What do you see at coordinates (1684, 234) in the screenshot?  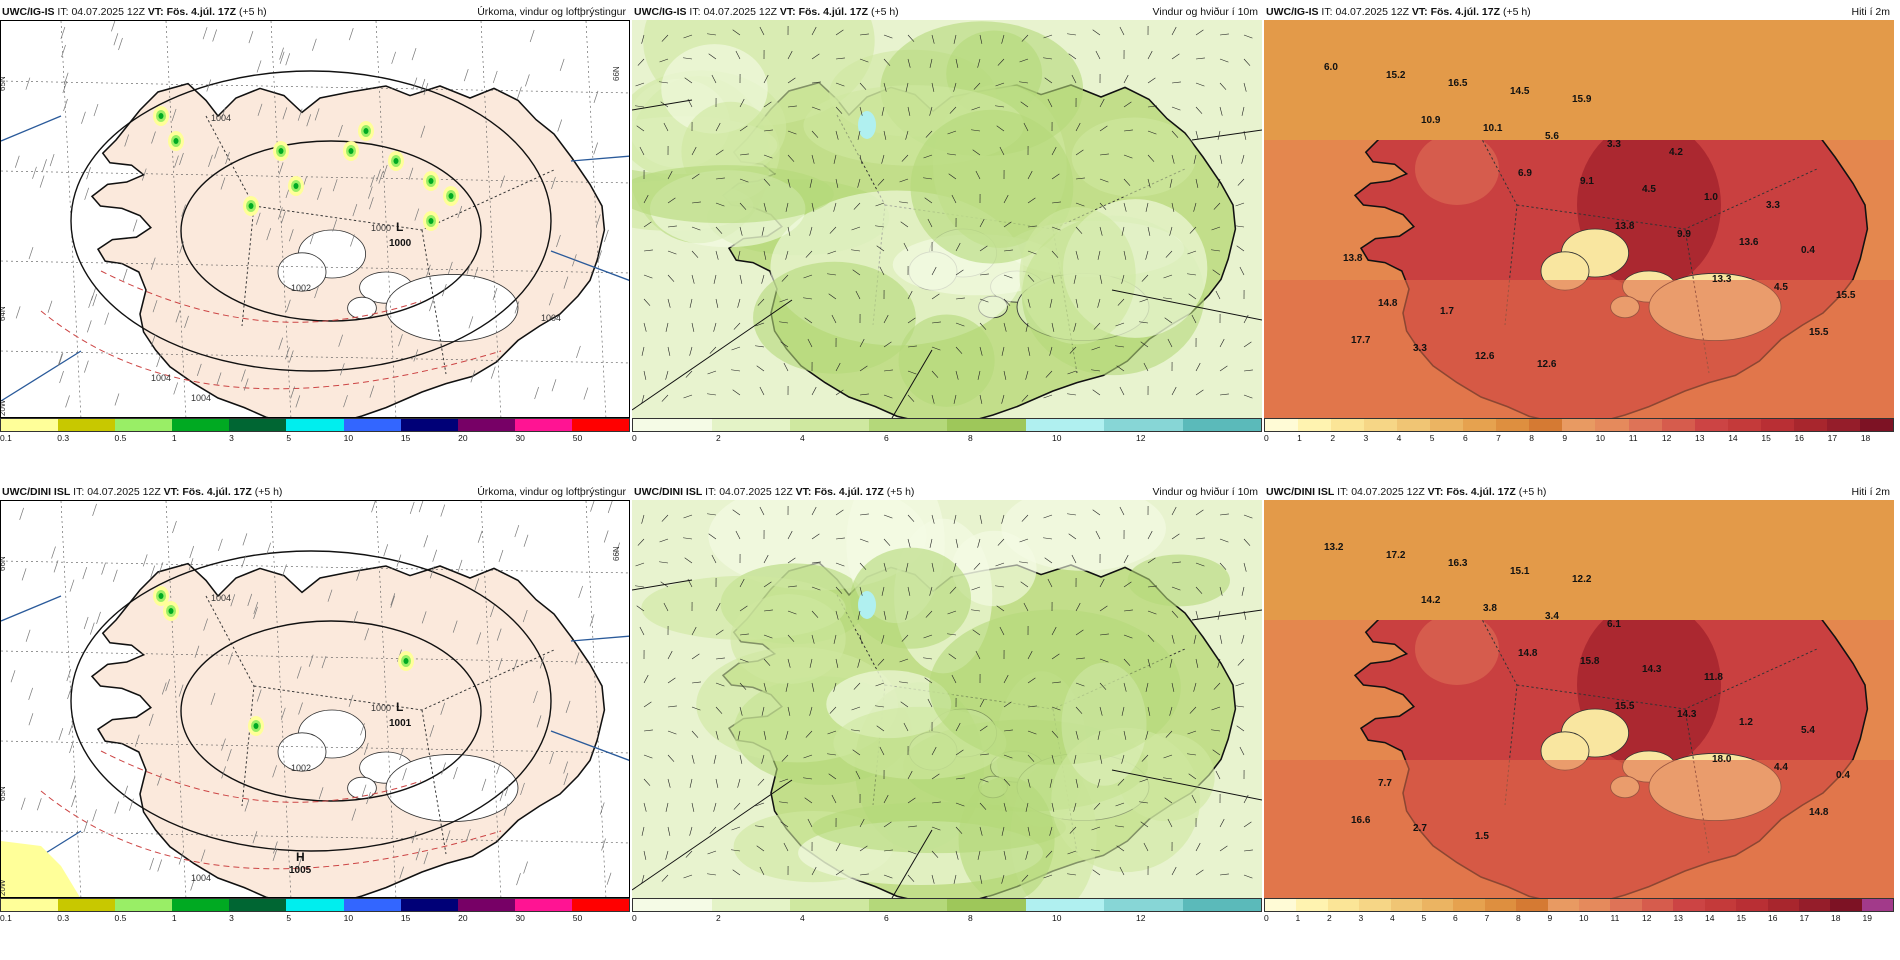 I see `temp-value-label: 9.9` at bounding box center [1684, 234].